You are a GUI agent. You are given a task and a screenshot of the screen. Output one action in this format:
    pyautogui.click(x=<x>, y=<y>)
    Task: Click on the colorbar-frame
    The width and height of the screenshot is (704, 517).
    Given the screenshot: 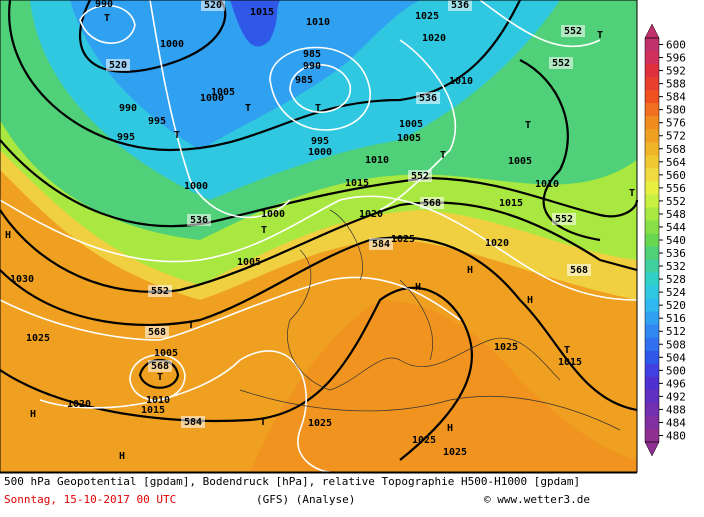 What is the action you would take?
    pyautogui.click(x=652, y=240)
    